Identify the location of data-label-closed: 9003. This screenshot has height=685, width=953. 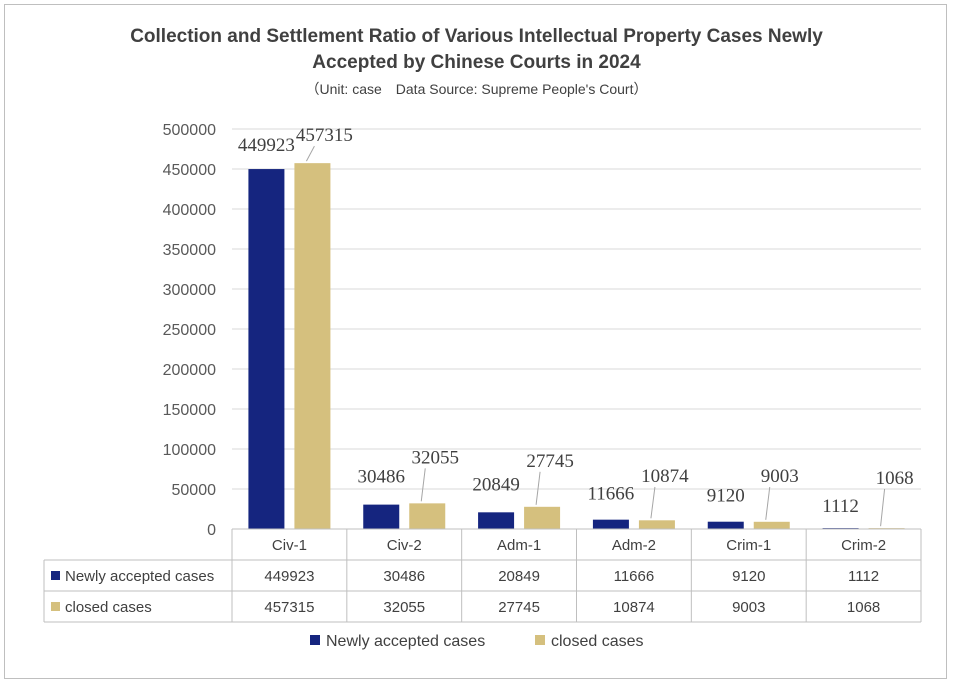
(780, 476).